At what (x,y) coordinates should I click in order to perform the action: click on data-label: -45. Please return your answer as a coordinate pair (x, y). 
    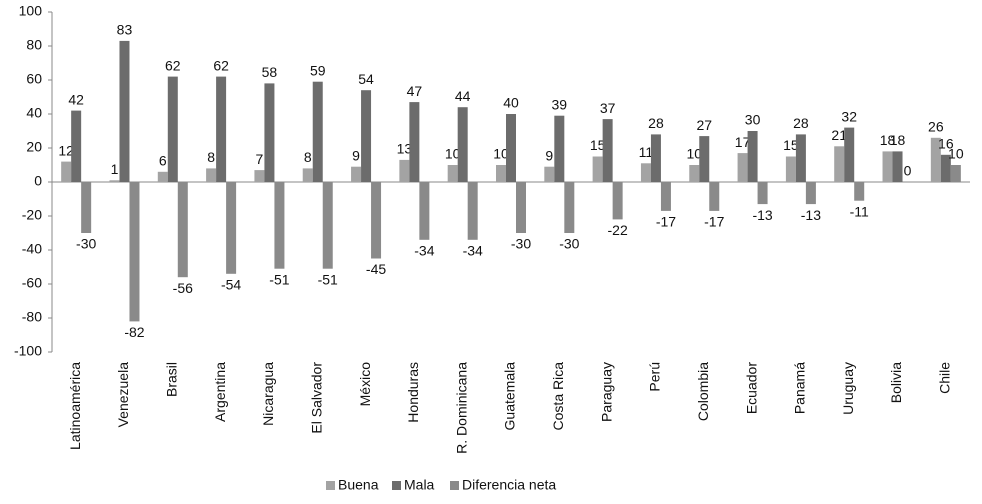
    Looking at the image, I should click on (376, 269).